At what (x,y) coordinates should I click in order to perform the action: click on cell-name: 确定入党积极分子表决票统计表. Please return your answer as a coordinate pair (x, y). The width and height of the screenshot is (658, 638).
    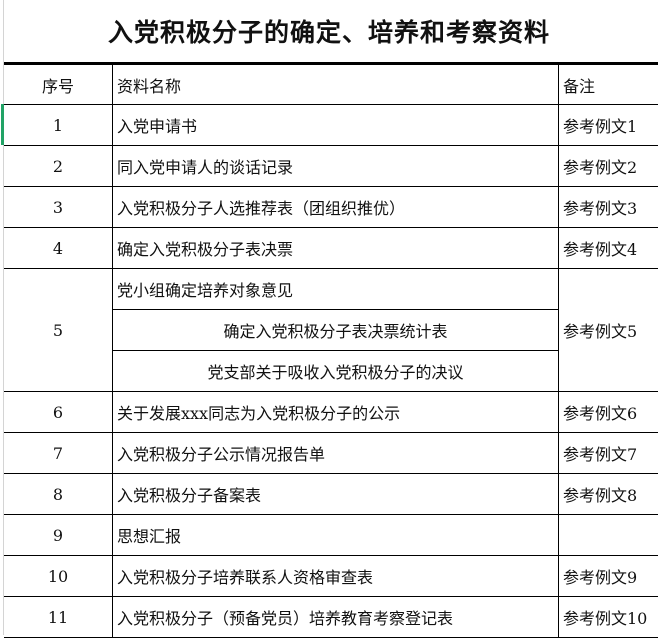
    Looking at the image, I should click on (336, 330).